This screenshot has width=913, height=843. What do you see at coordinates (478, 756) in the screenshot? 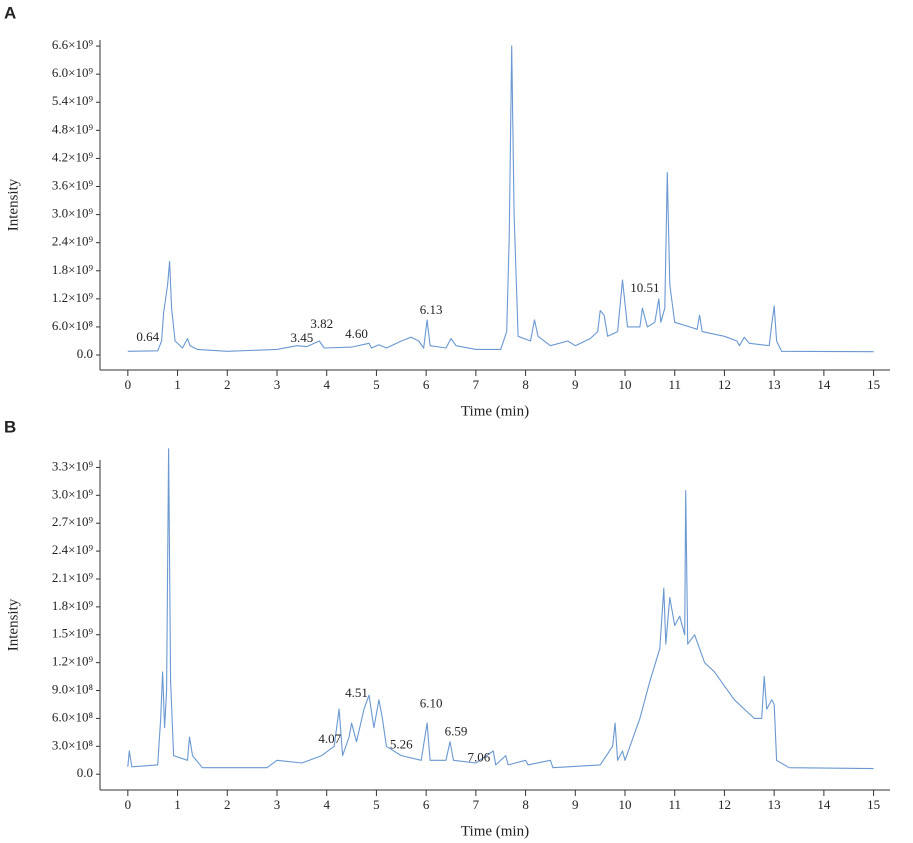
I see `peak-label: 7.06` at bounding box center [478, 756].